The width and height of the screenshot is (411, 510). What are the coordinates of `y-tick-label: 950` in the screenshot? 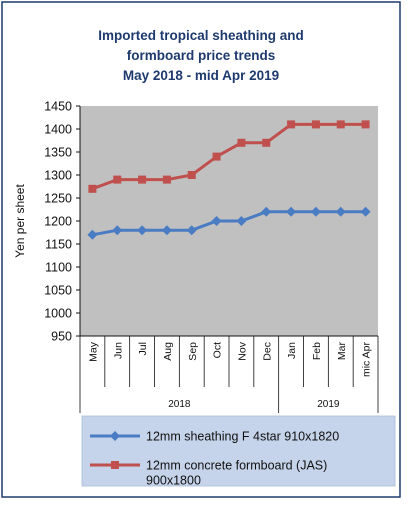 It's located at (61, 337).